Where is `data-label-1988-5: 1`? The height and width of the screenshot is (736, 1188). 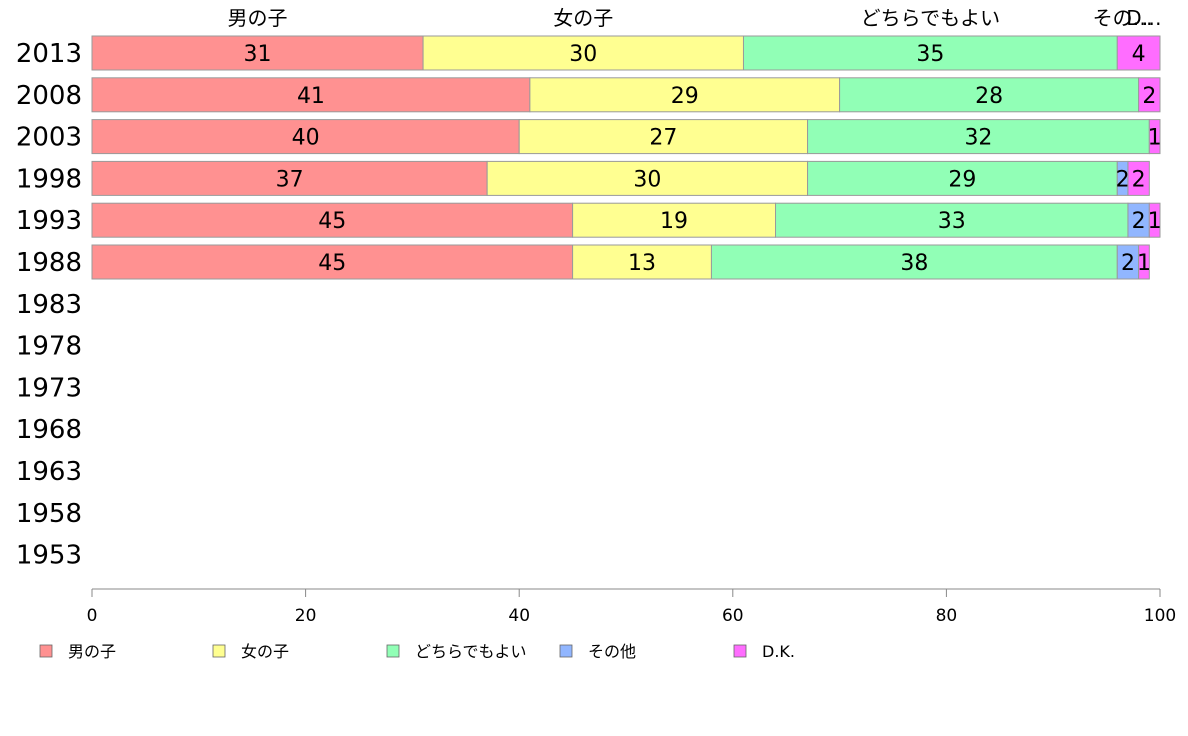 data-label-1988-5: 1 is located at coordinates (1144, 263).